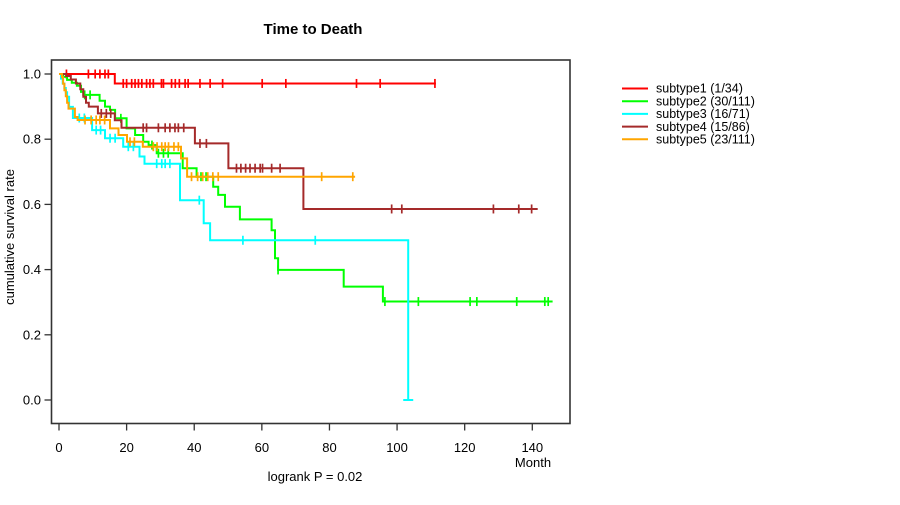 This screenshot has height=505, width=900. Describe the element at coordinates (329, 447) in the screenshot. I see `x-tick-label: 80` at that location.